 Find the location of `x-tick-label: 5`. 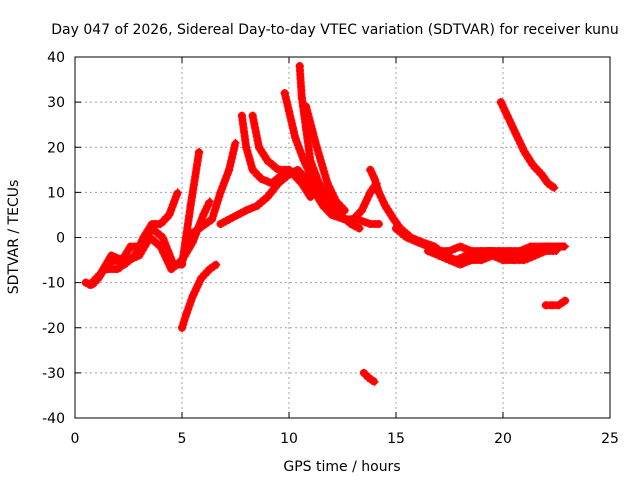

x-tick-label: 5 is located at coordinates (182, 439).